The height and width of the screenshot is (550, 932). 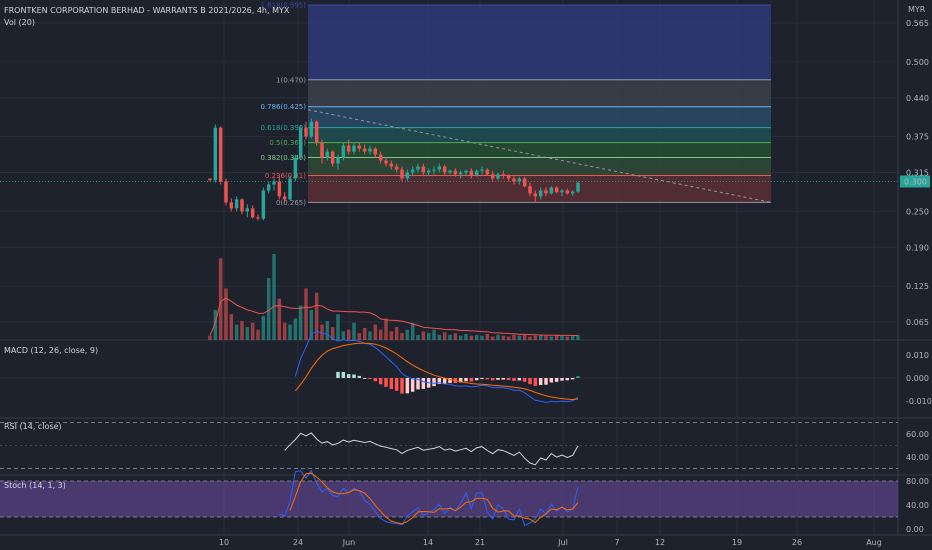 I want to click on rsi-tick-label: 40.00, so click(x=917, y=457).